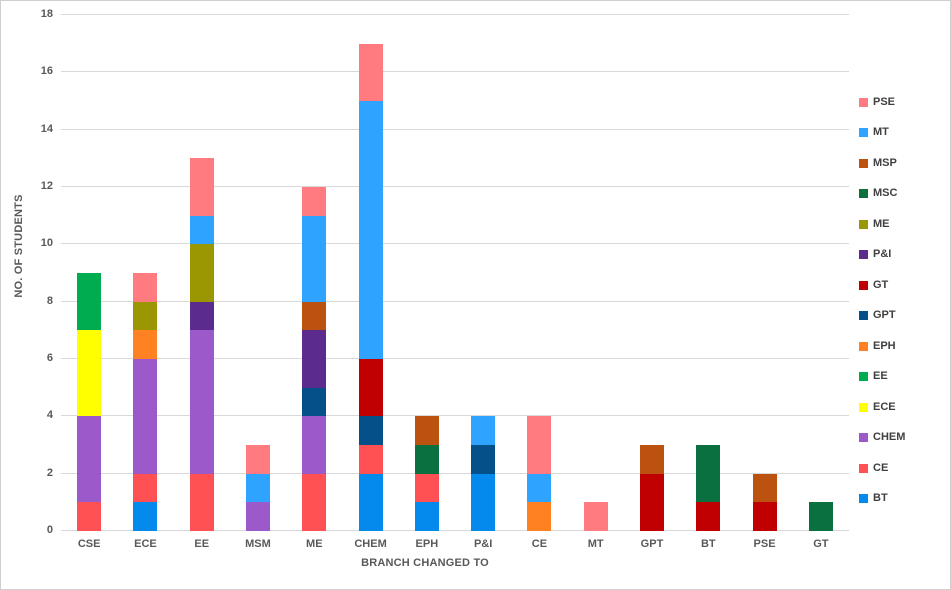 The width and height of the screenshot is (951, 590). What do you see at coordinates (483, 544) in the screenshot?
I see `x-tick-label-P&I: P&I` at bounding box center [483, 544].